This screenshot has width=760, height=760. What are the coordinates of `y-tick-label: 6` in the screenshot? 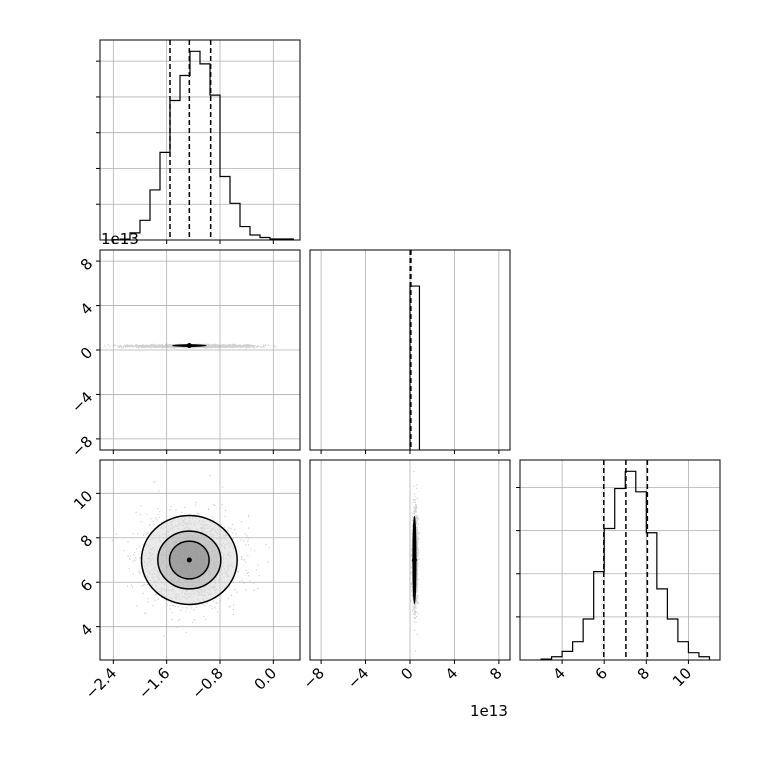 It's located at (86, 585).